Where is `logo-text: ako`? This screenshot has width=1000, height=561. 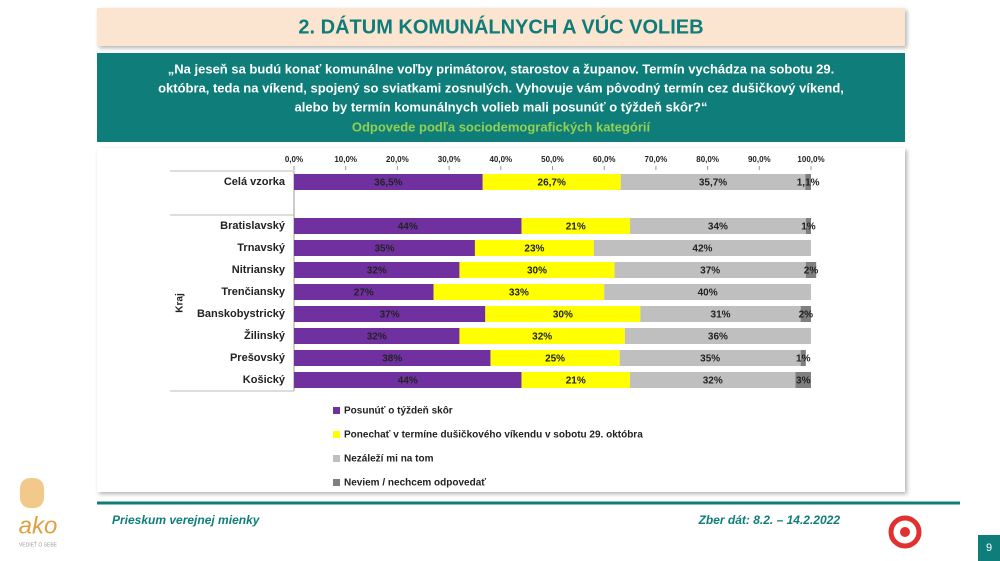 logo-text: ako is located at coordinates (38, 525).